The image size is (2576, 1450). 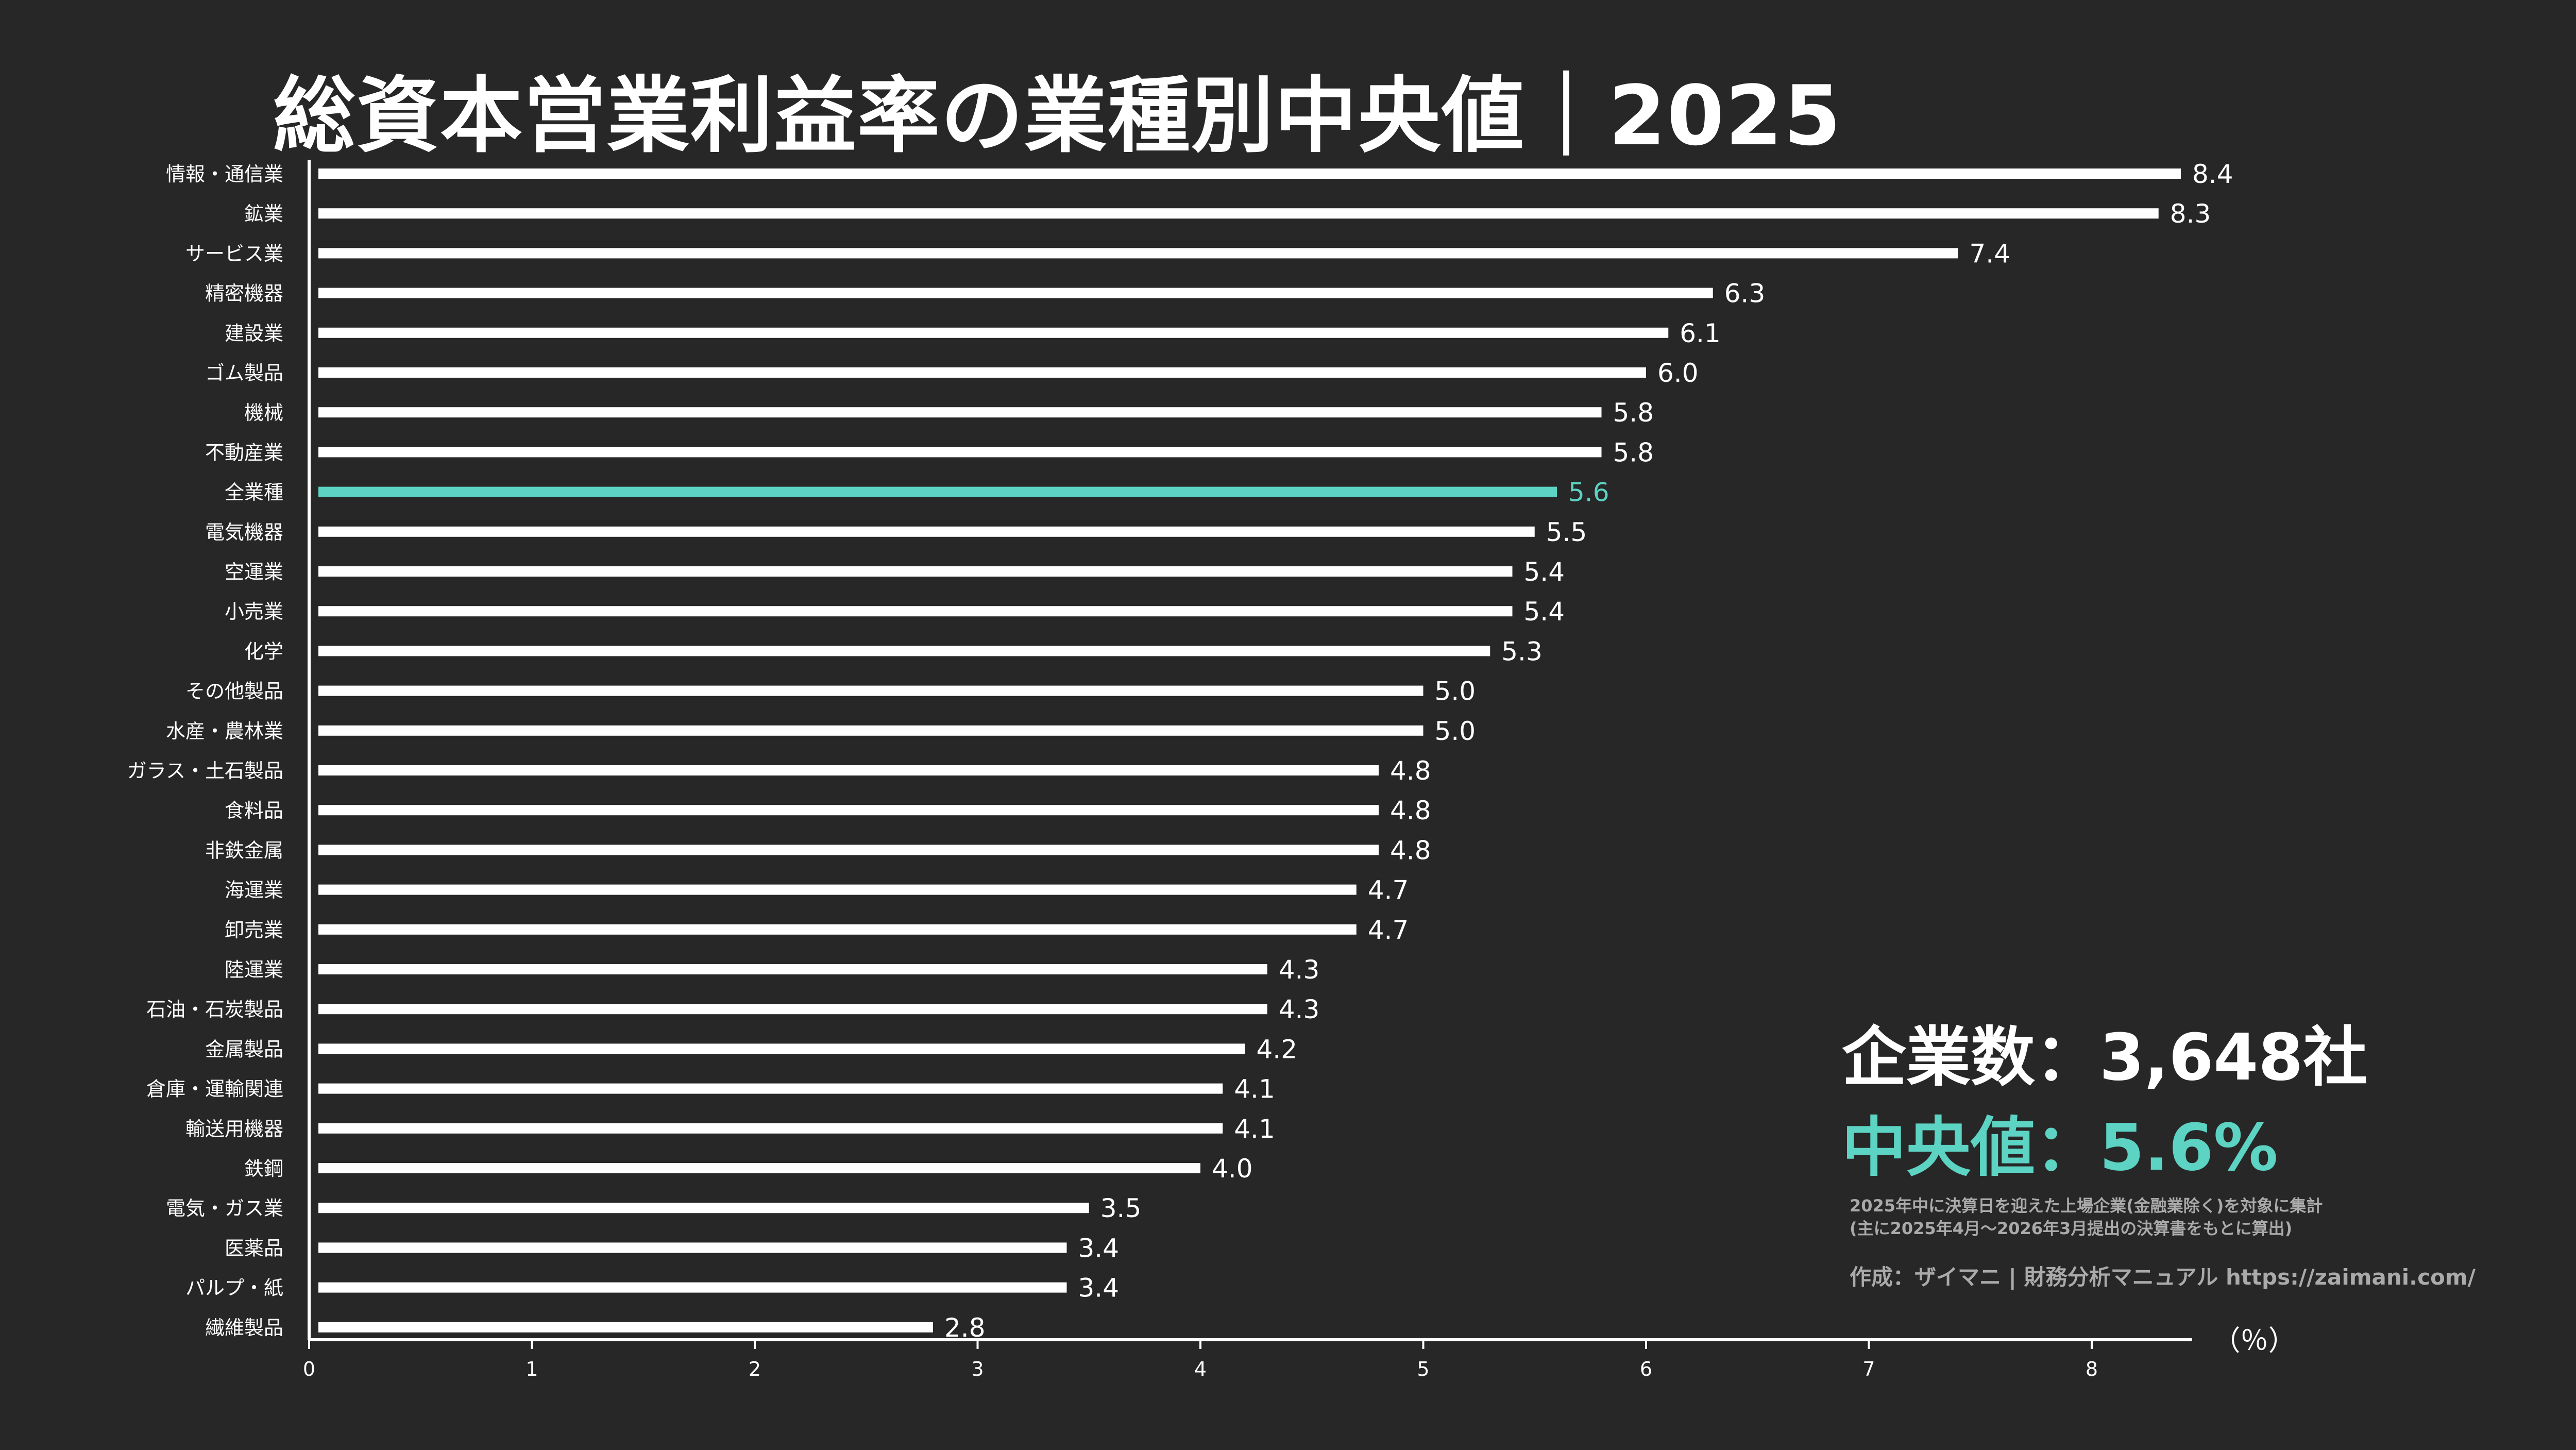 I want to click on x-tick-label: 4, so click(x=1200, y=1369).